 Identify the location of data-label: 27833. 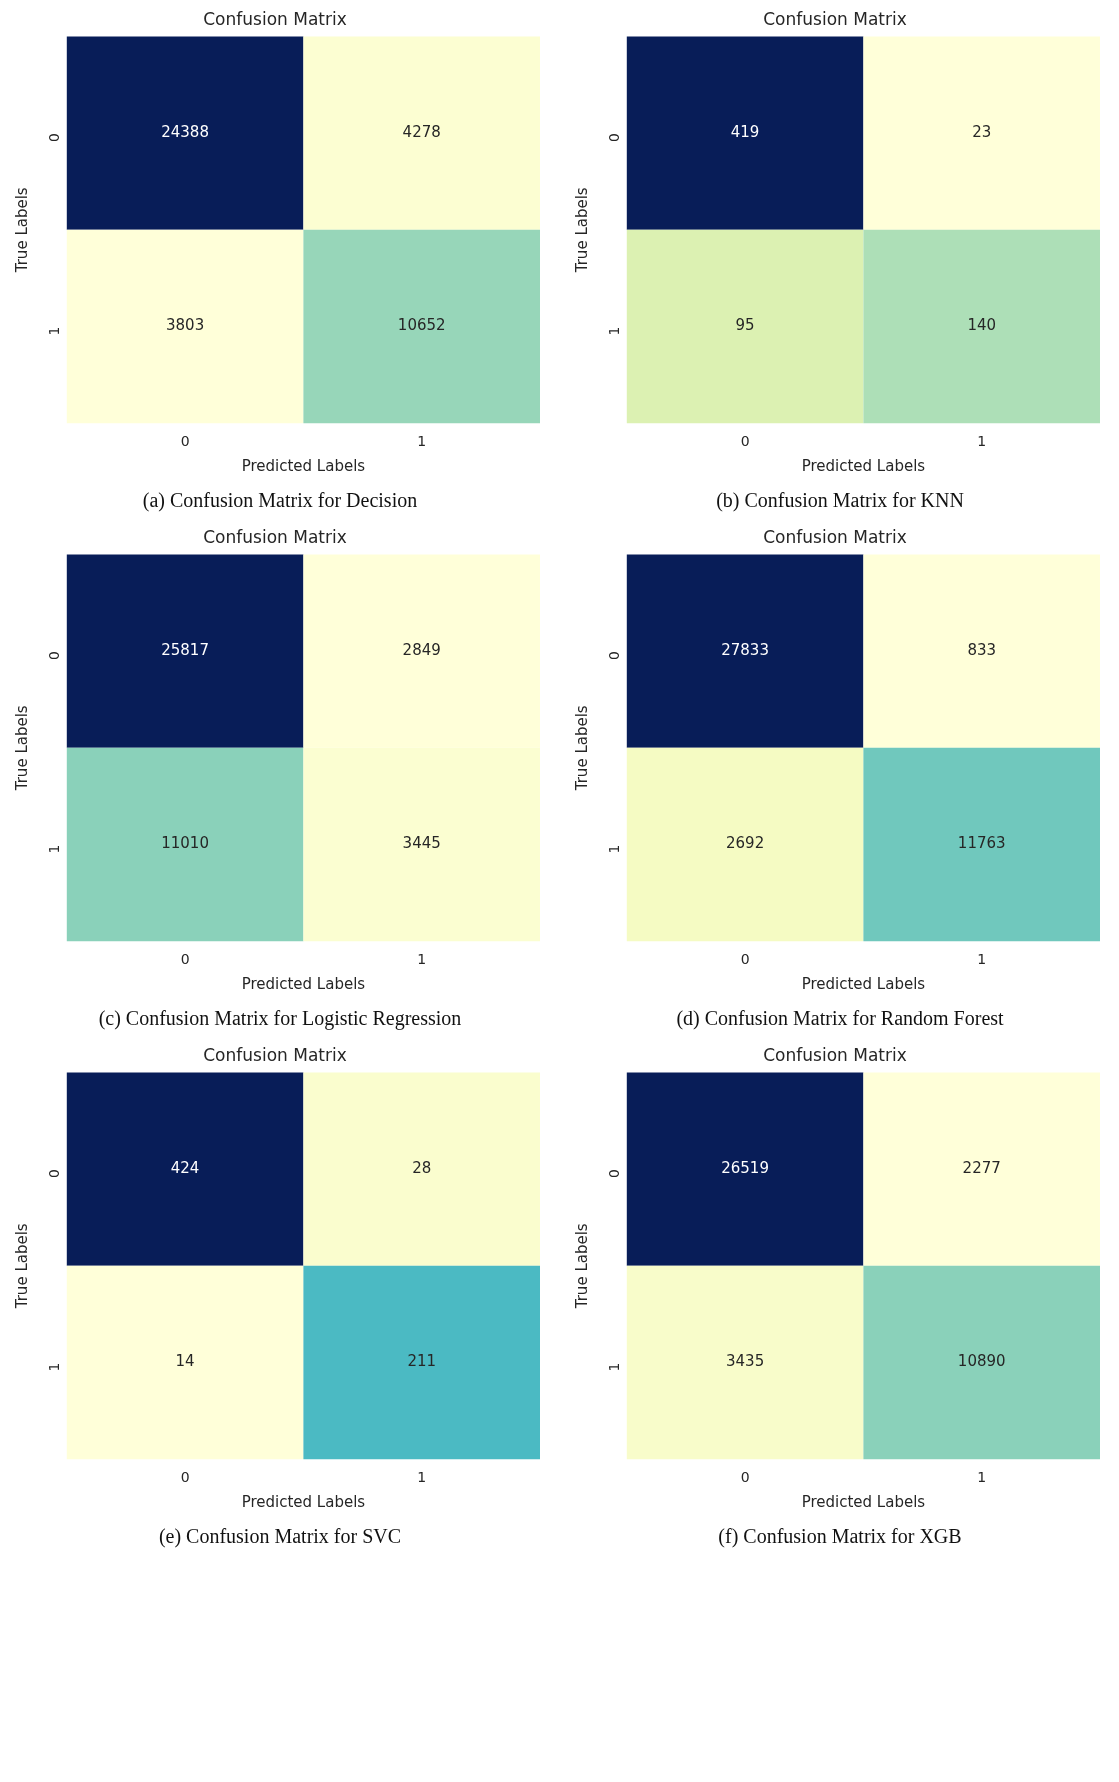
(745, 649).